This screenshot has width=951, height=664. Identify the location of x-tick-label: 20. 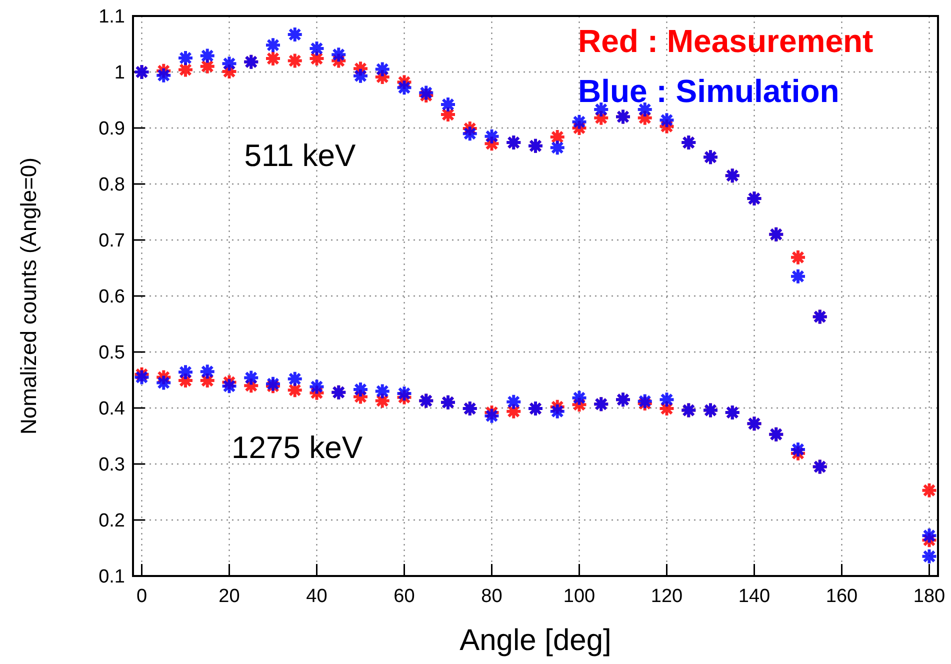
(229, 596).